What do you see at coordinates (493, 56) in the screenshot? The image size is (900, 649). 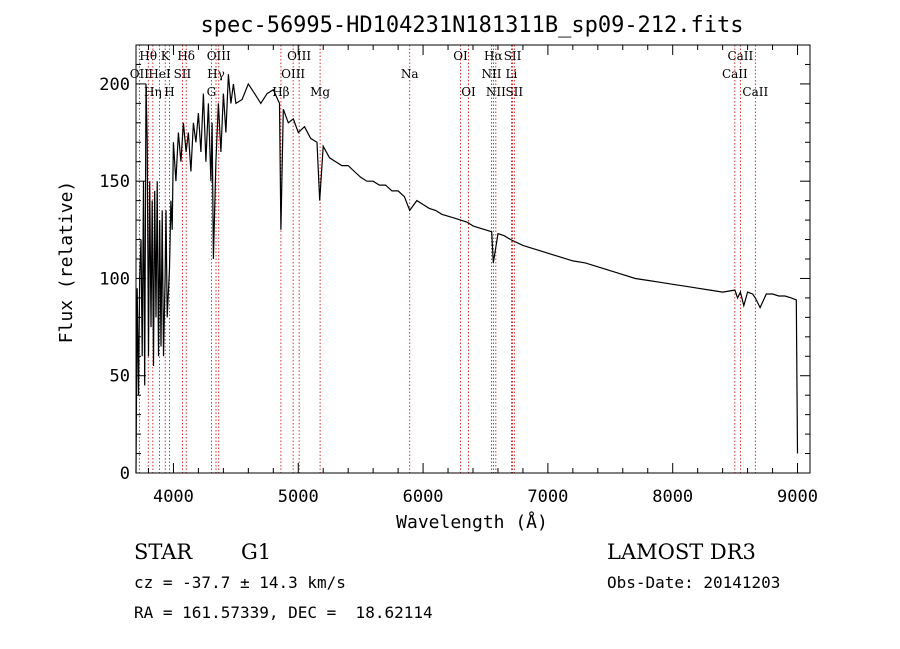 I see `line-label: Hα` at bounding box center [493, 56].